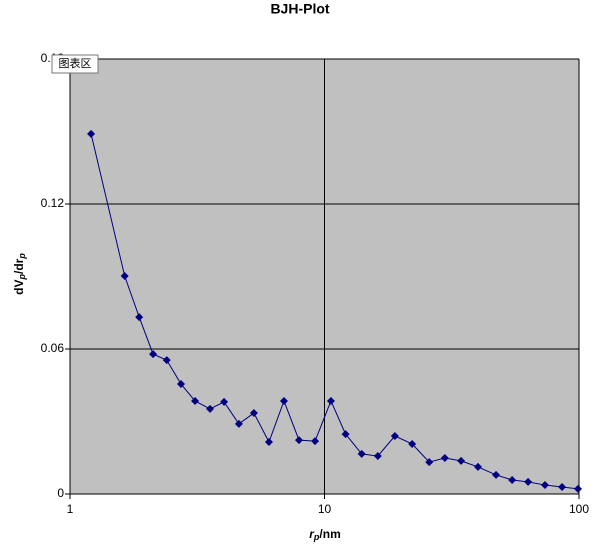 This screenshot has width=598, height=549. Describe the element at coordinates (299, 9) in the screenshot. I see `chart-title: BJH-Plot` at that location.